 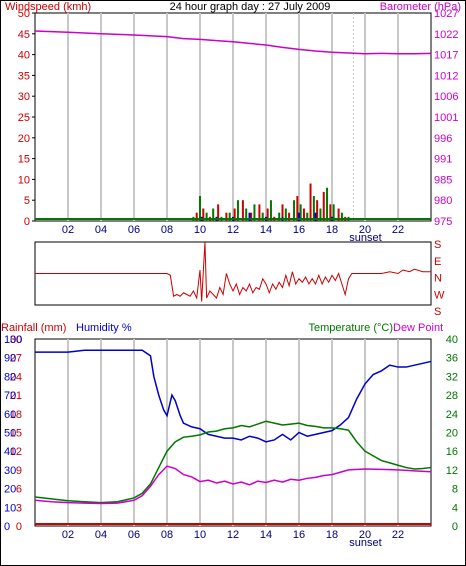 What do you see at coordinates (443, 222) in the screenshot?
I see `ytick-right-barometer: 975` at bounding box center [443, 222].